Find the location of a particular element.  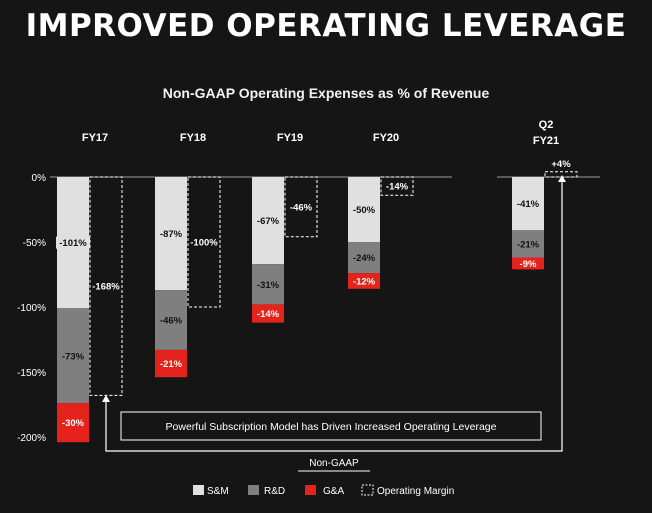

data-label: -73% is located at coordinates (73, 356).